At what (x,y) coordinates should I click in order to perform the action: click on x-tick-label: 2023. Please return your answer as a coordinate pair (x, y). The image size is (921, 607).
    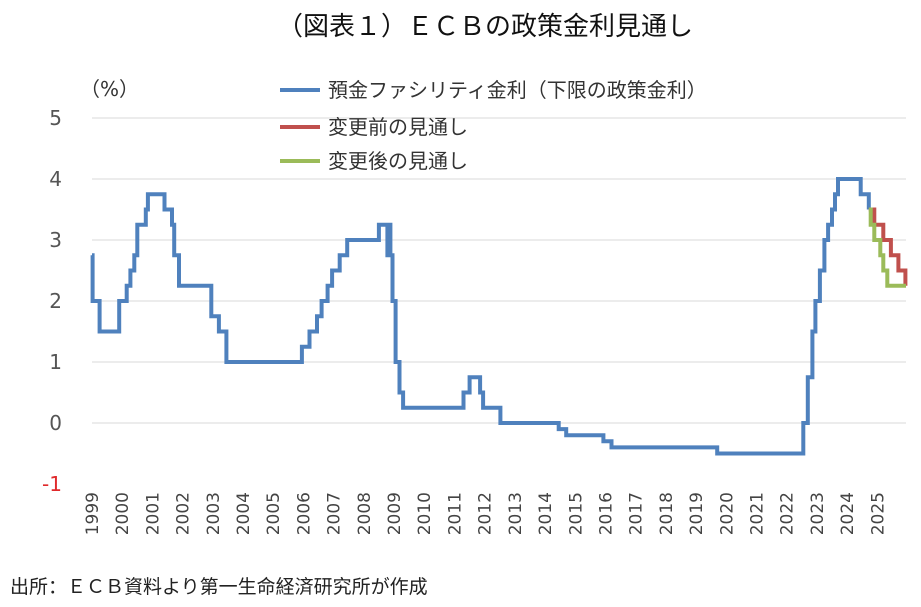
    Looking at the image, I should click on (818, 513).